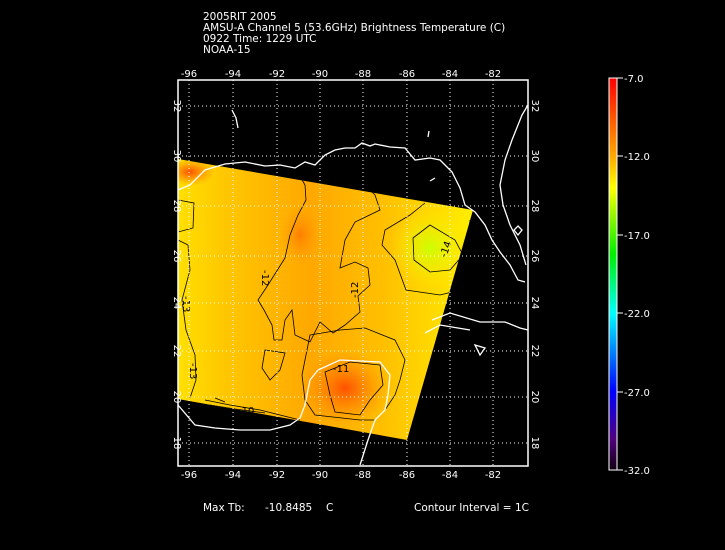 The height and width of the screenshot is (550, 725). I want to click on max-tb-unit: C, so click(330, 508).